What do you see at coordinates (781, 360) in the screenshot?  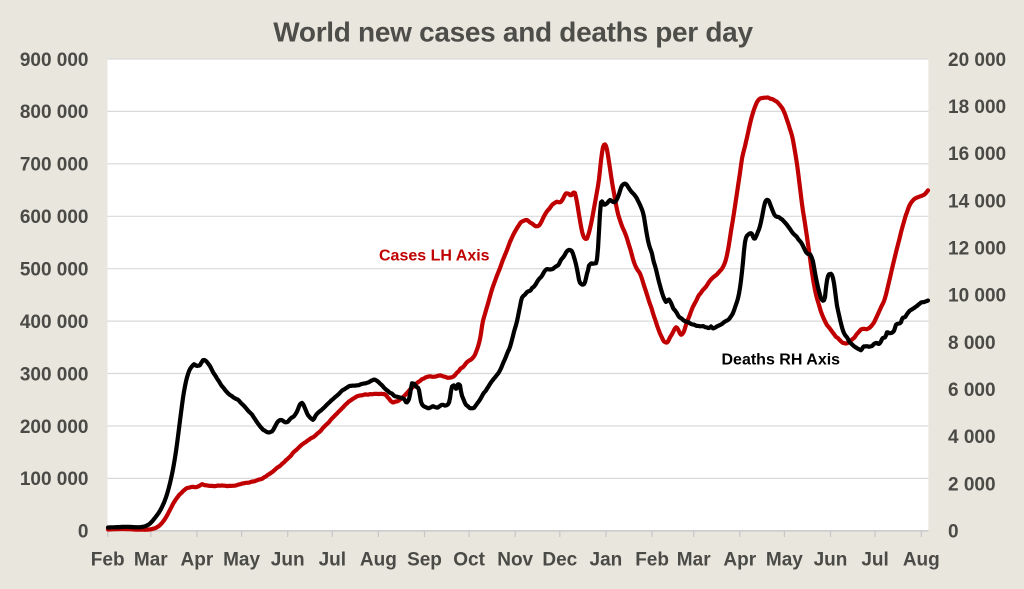 I see `svg-text: Deaths RH Axis` at bounding box center [781, 360].